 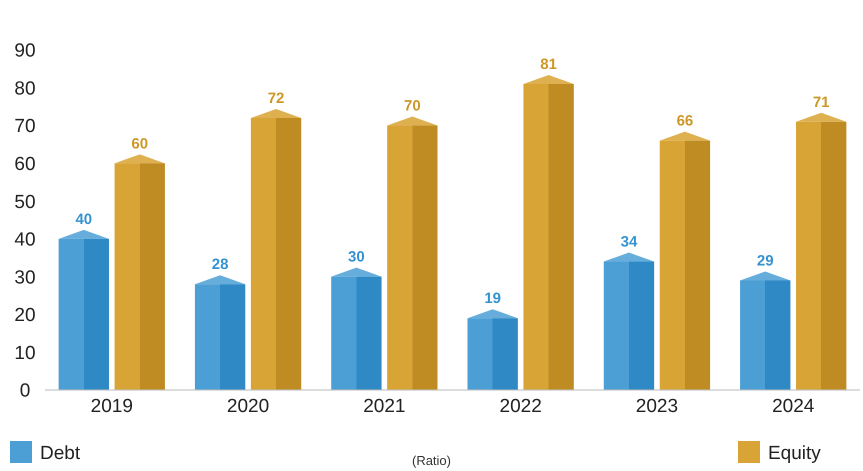 What do you see at coordinates (765, 261) in the screenshot?
I see `data-label: 29` at bounding box center [765, 261].